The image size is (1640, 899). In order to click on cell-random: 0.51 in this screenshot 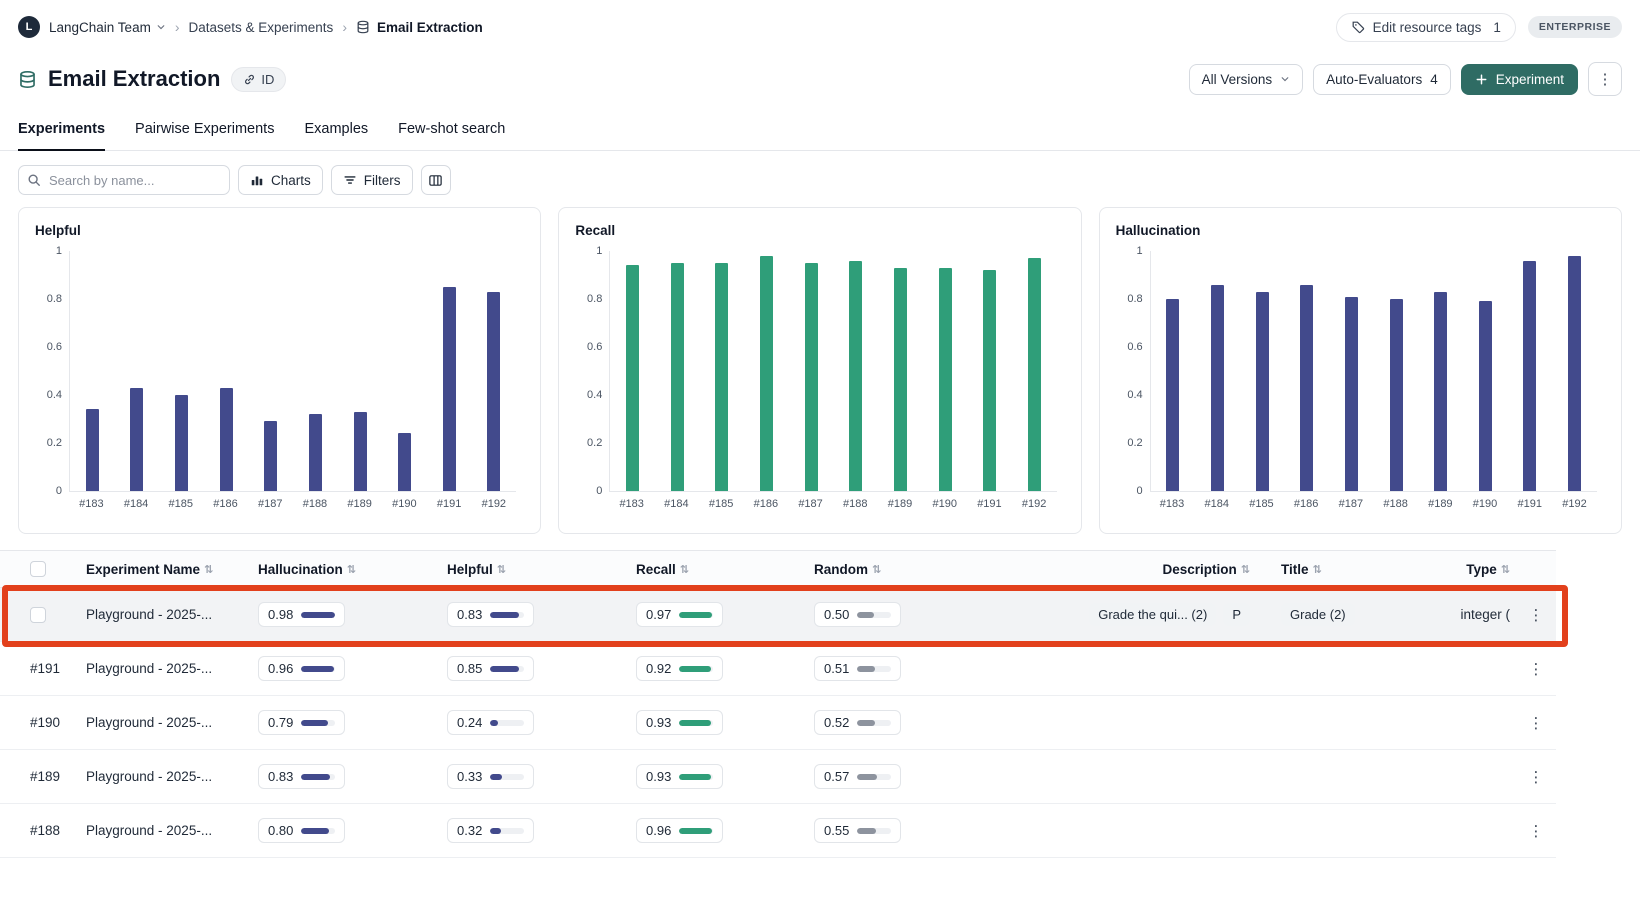, I will do `click(899, 668)`.